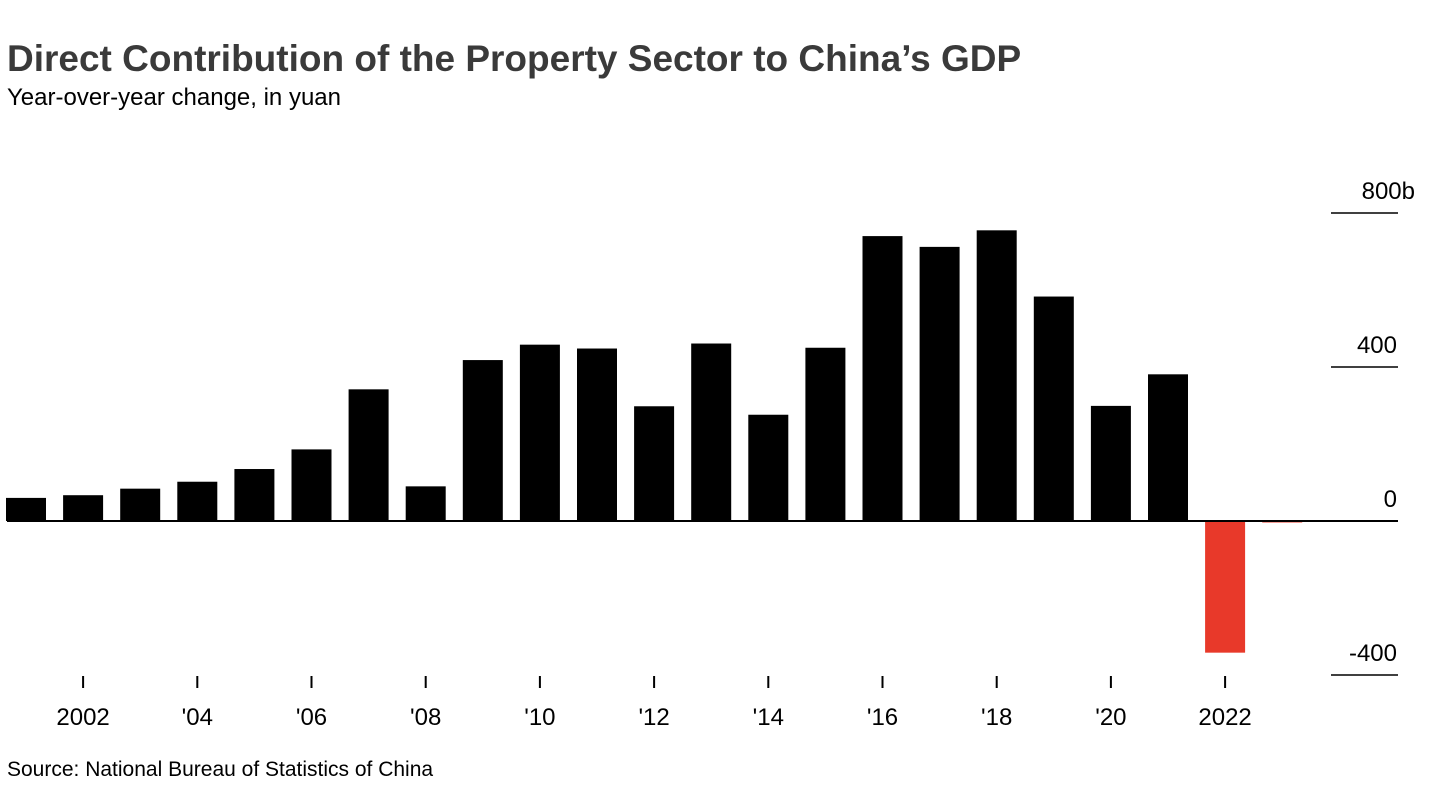 This screenshot has width=1453, height=807. I want to click on bar-2004, so click(197, 501).